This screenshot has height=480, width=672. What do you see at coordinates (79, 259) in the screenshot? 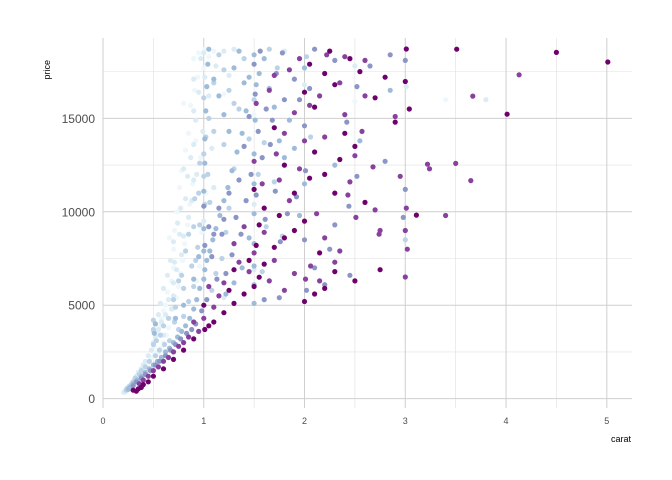
I see `y-axis-tick-labels: 0 5000 10000 15000` at bounding box center [79, 259].